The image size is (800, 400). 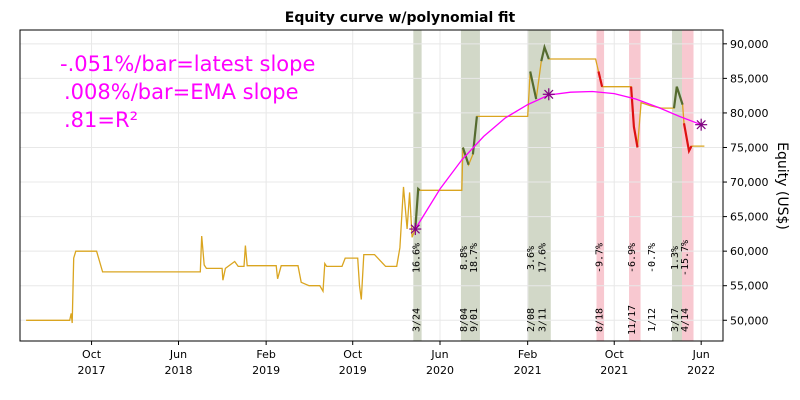 I want to click on trade-date-label: 9/01, so click(x=474, y=320).